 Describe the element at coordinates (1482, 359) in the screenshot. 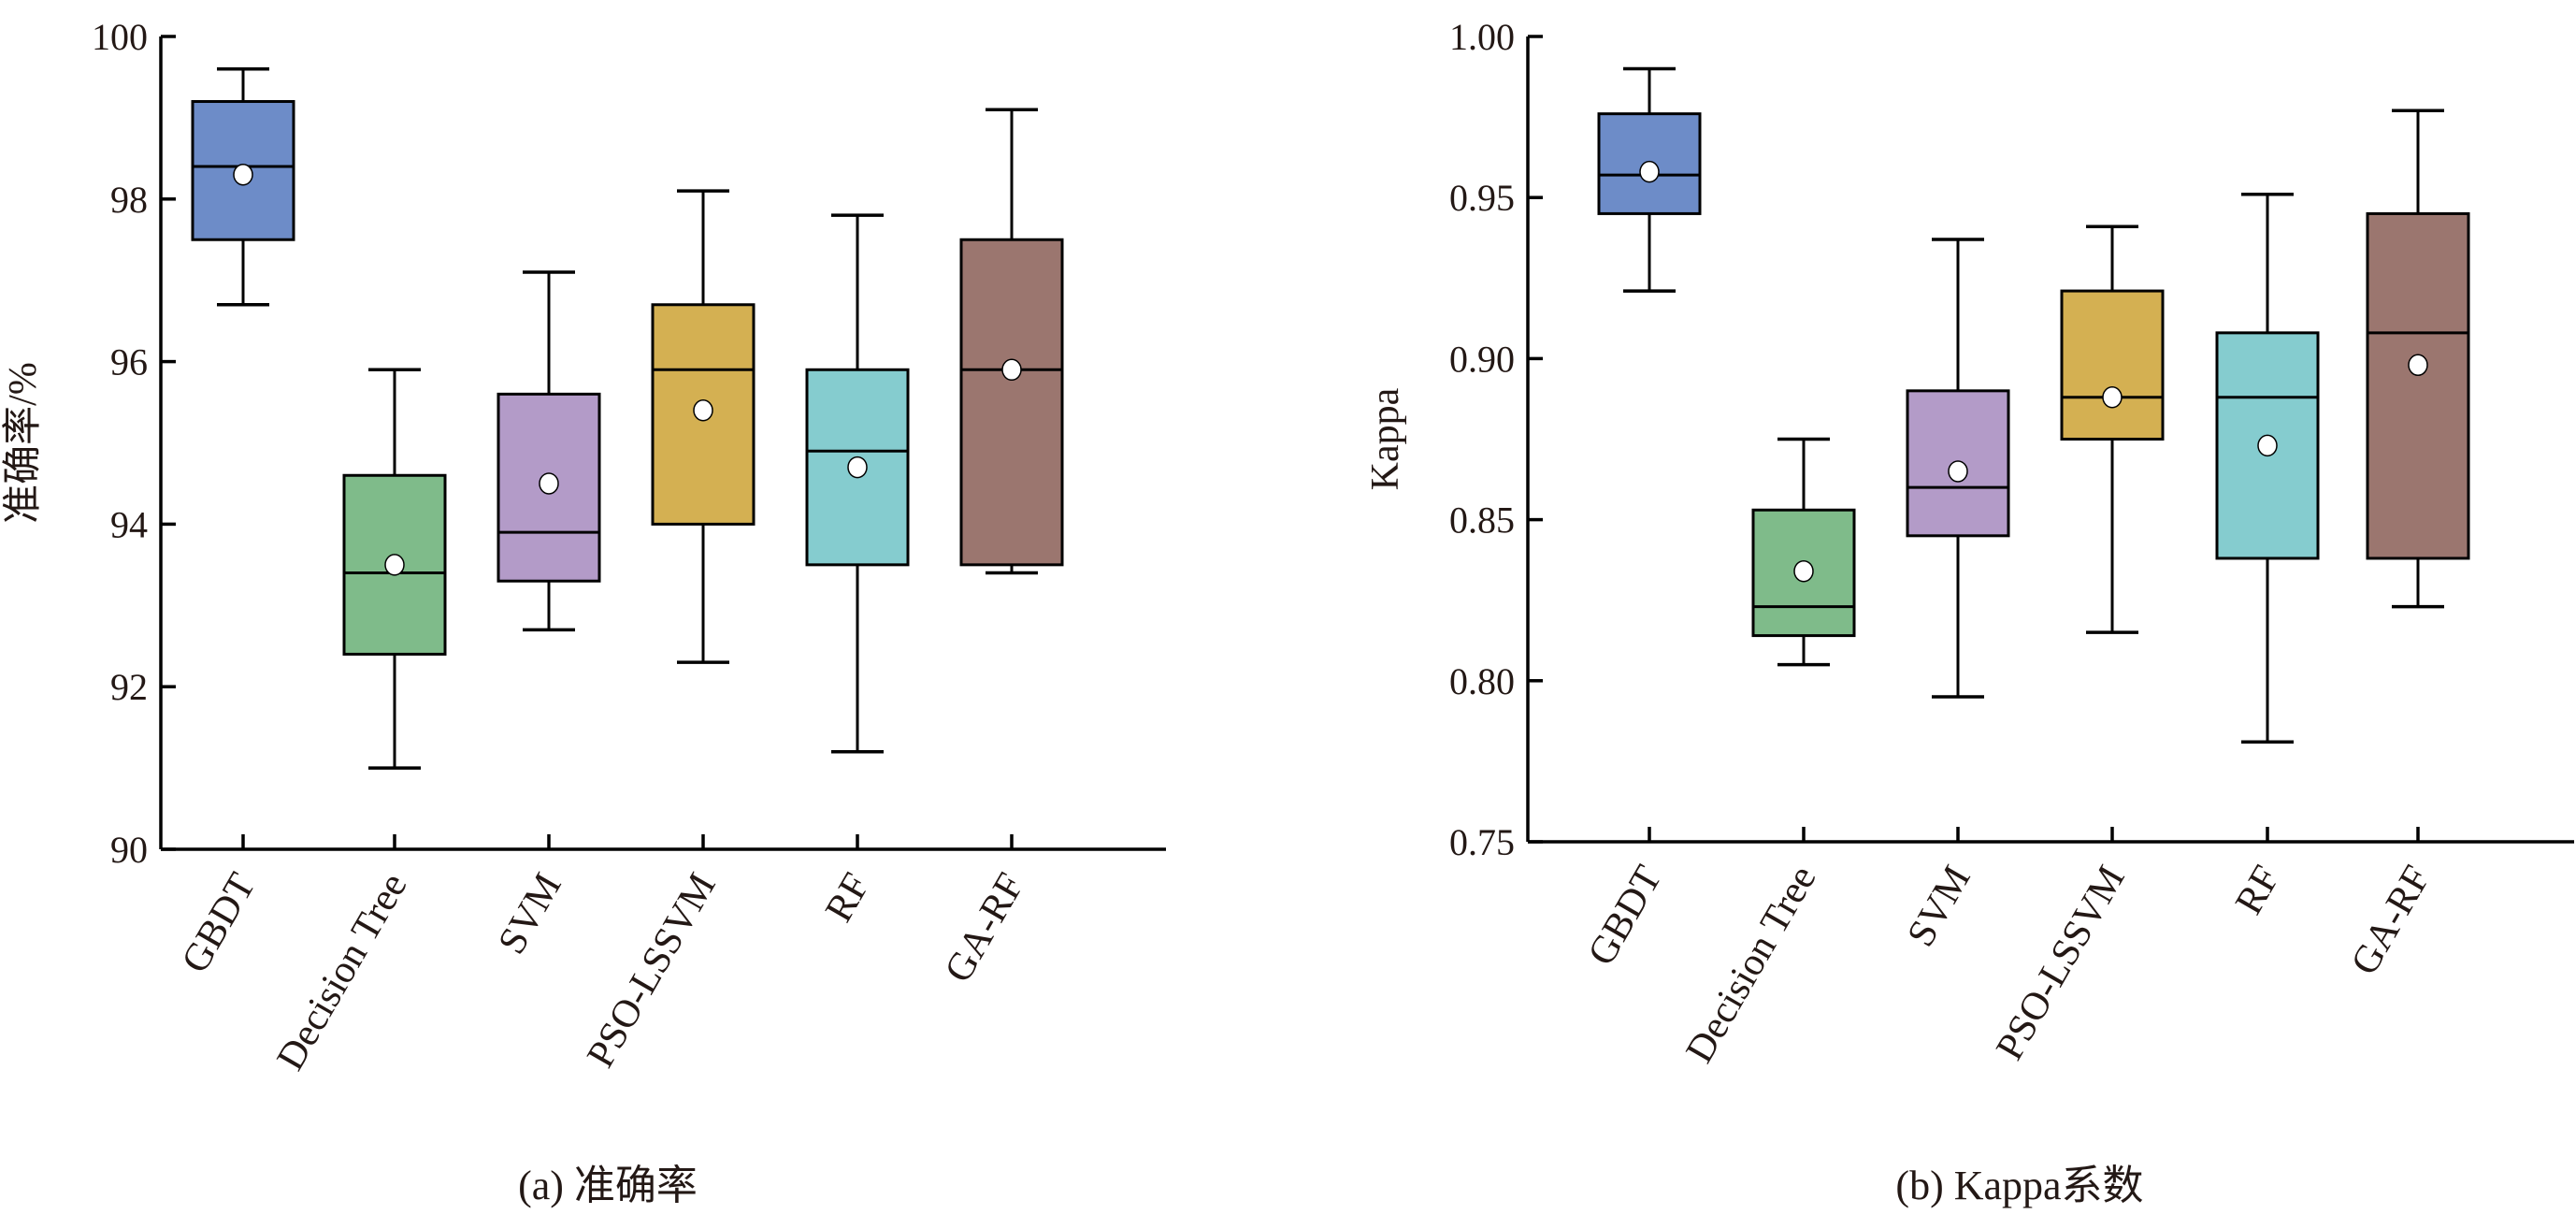

I see `y-tick-label: 0.90` at that location.